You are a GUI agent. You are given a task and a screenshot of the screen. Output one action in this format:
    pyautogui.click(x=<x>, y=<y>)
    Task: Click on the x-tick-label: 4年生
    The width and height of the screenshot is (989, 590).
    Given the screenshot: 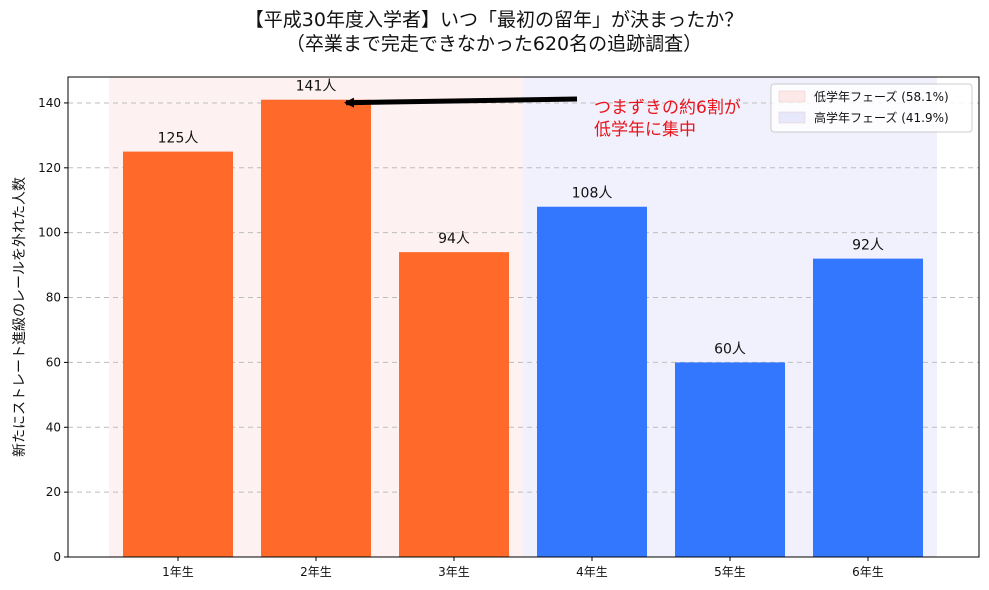 What is the action you would take?
    pyautogui.click(x=592, y=572)
    